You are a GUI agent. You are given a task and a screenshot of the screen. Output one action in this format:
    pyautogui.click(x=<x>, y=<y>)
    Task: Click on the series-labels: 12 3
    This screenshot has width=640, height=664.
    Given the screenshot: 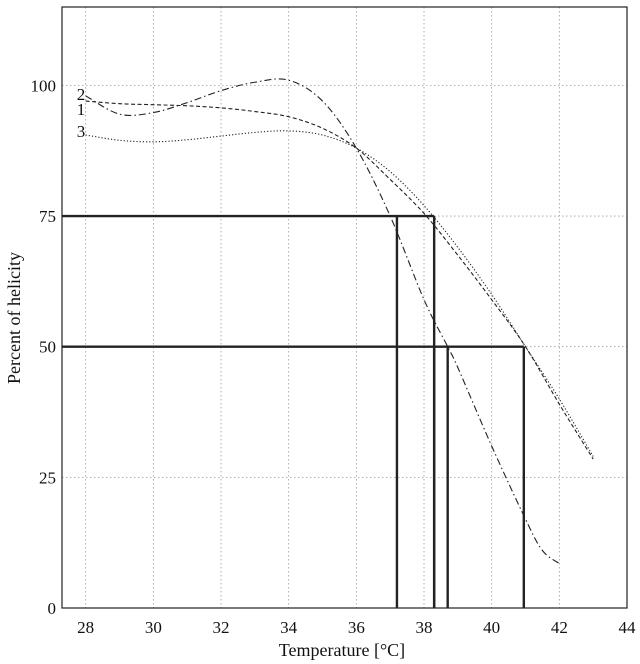 What is the action you would take?
    pyautogui.click(x=81, y=113)
    